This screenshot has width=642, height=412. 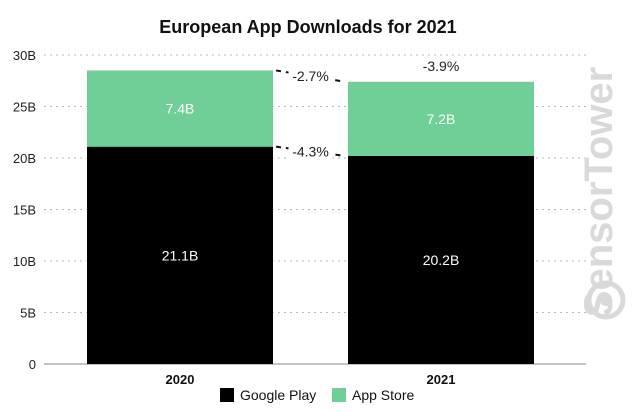 I want to click on bar-value-label: 20.2B, so click(x=441, y=260).